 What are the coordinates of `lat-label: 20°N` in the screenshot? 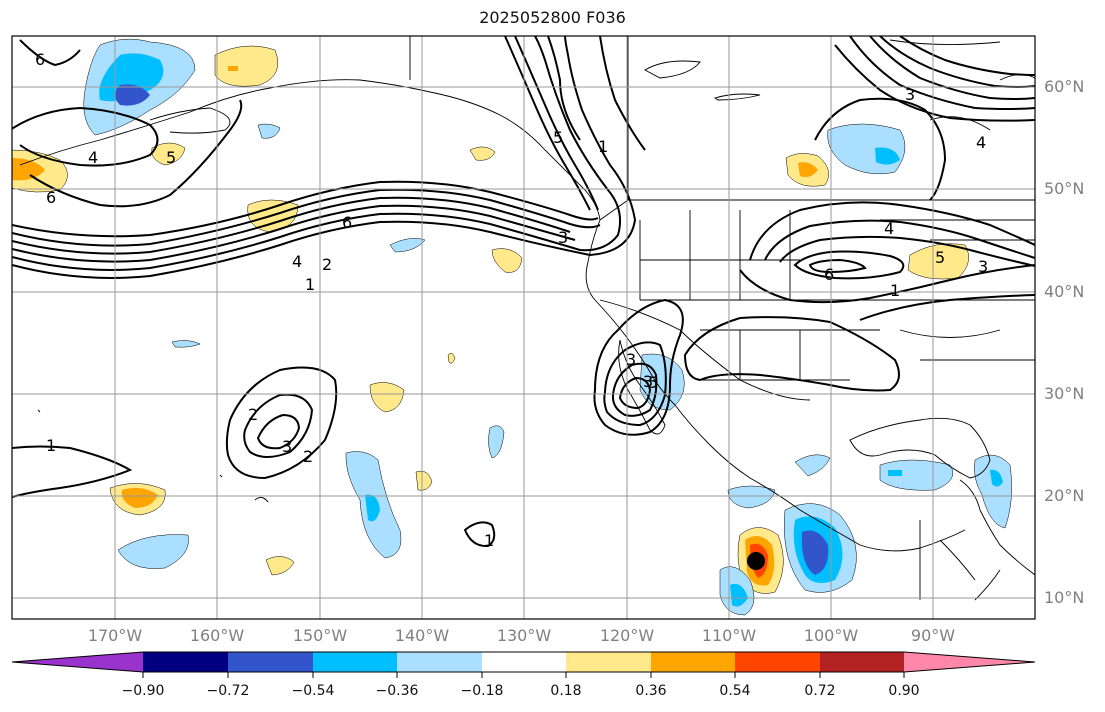 It's located at (1064, 495).